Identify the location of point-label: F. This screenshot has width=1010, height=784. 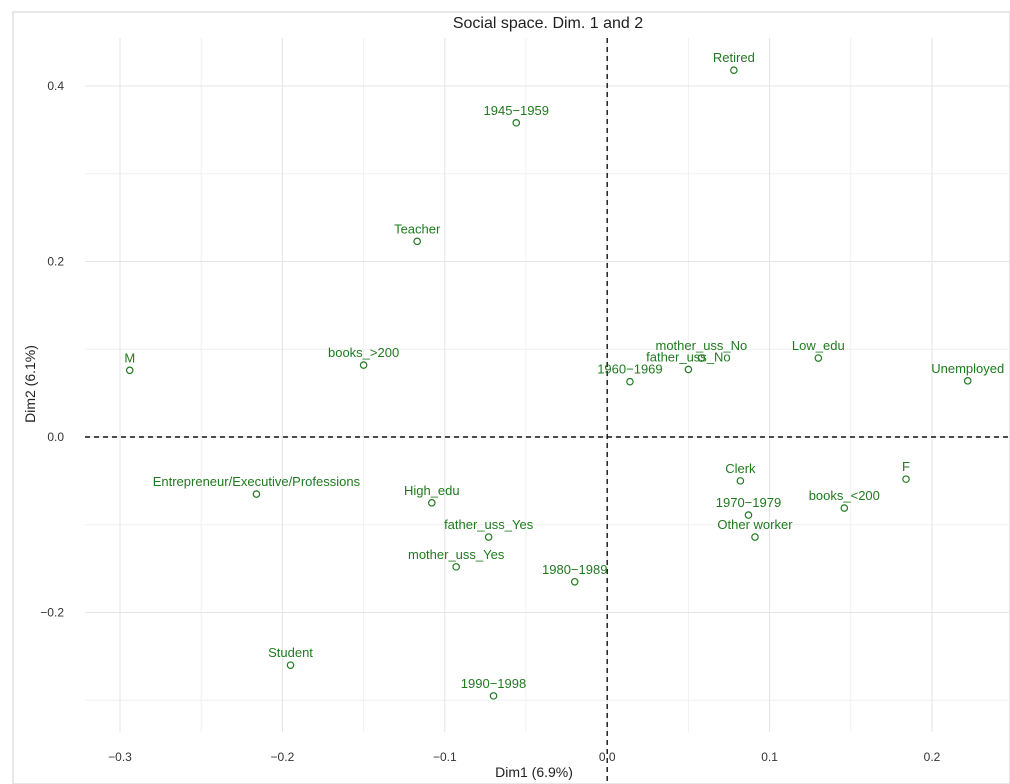
(906, 466).